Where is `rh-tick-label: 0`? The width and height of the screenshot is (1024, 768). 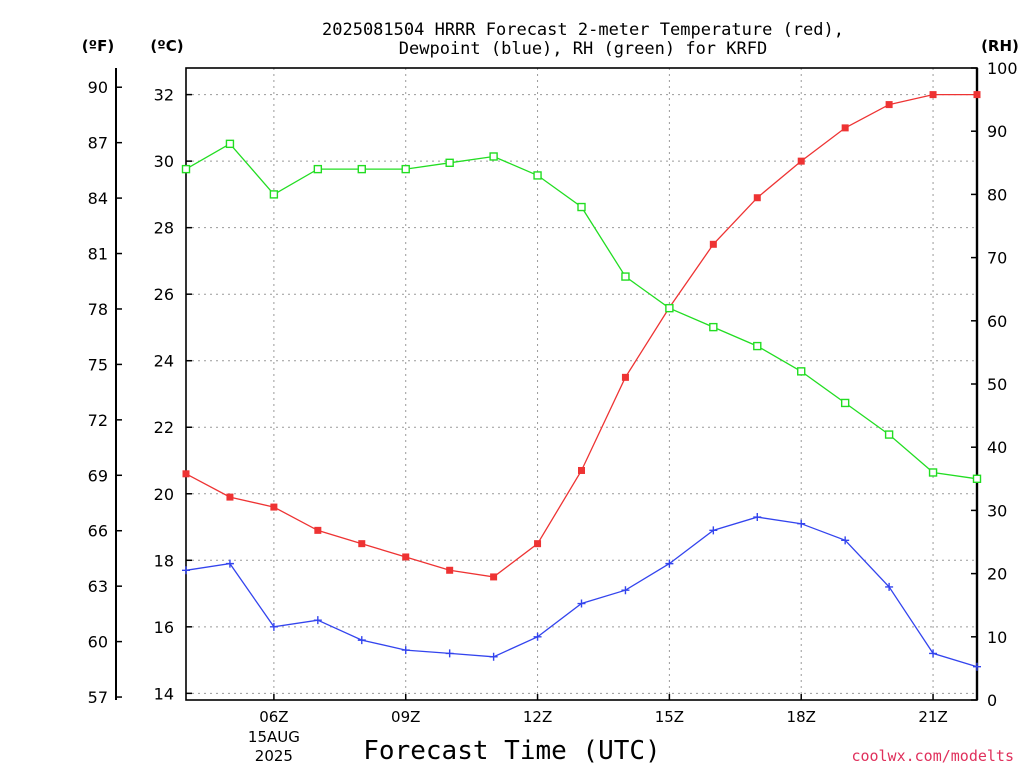 rh-tick-label: 0 is located at coordinates (992, 700).